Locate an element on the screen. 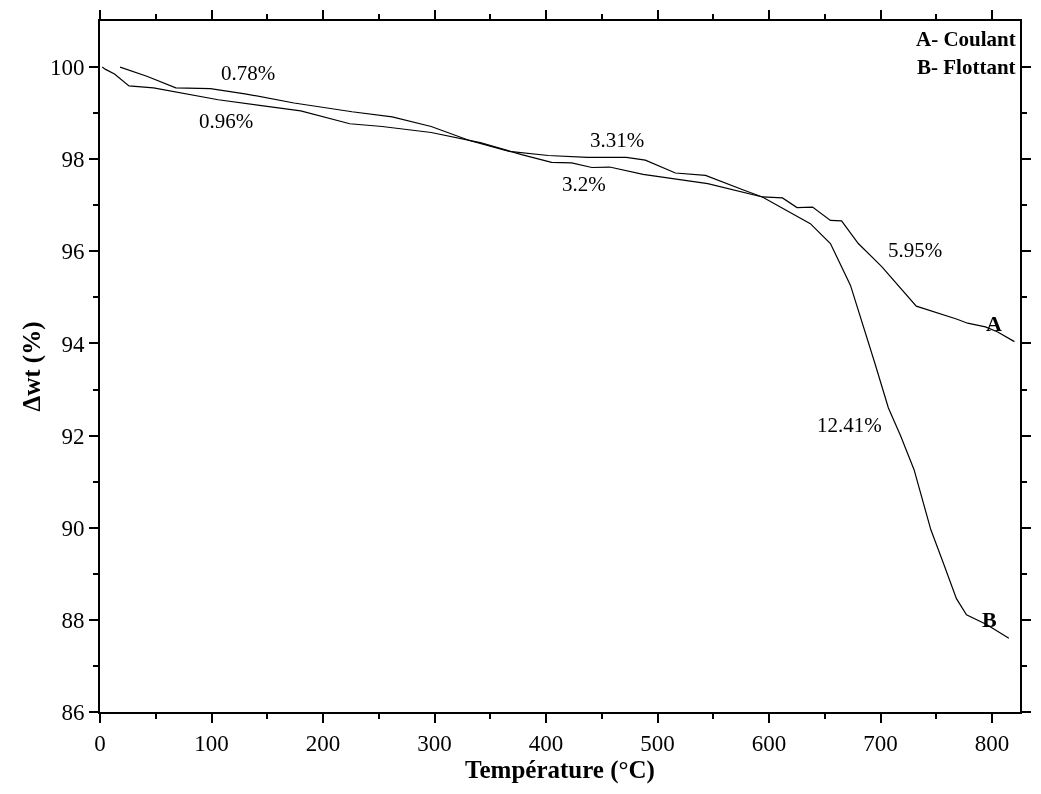 The height and width of the screenshot is (794, 1041). x-axis-title: Température (°C) is located at coordinates (560, 769).